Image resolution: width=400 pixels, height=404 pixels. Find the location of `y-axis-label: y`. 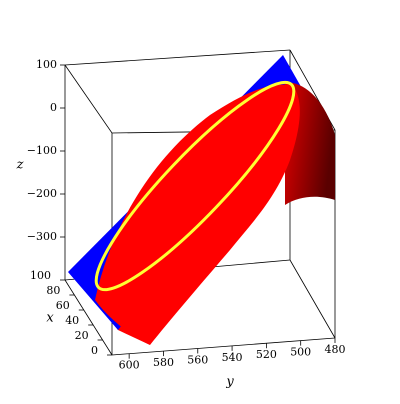

y-axis-label: y is located at coordinates (229, 382).